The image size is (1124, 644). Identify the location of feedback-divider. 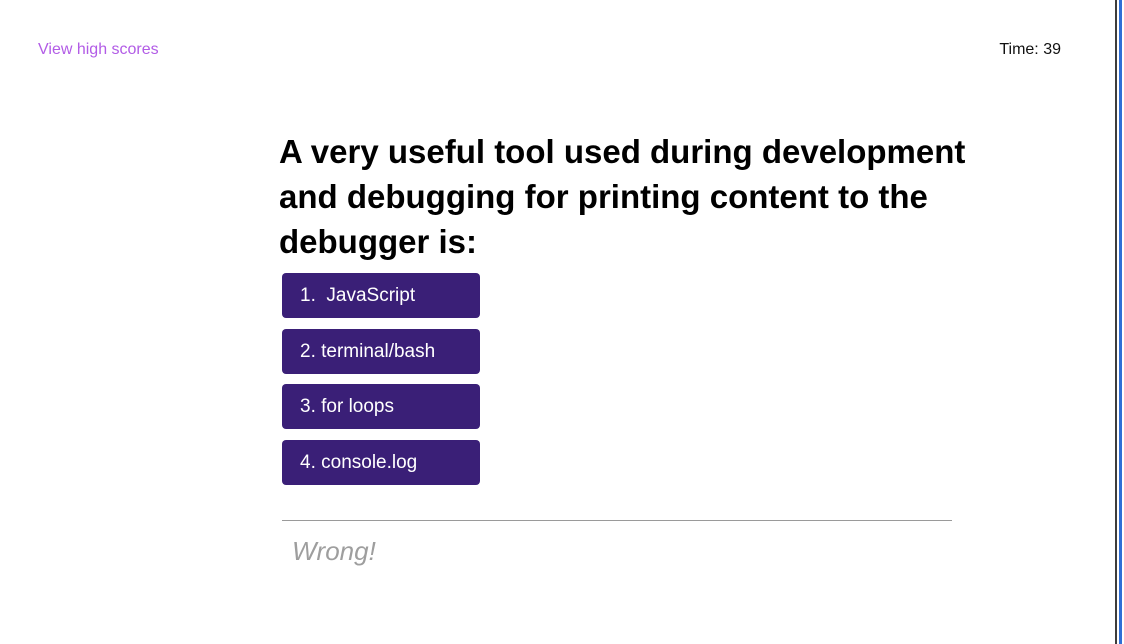
(617, 520).